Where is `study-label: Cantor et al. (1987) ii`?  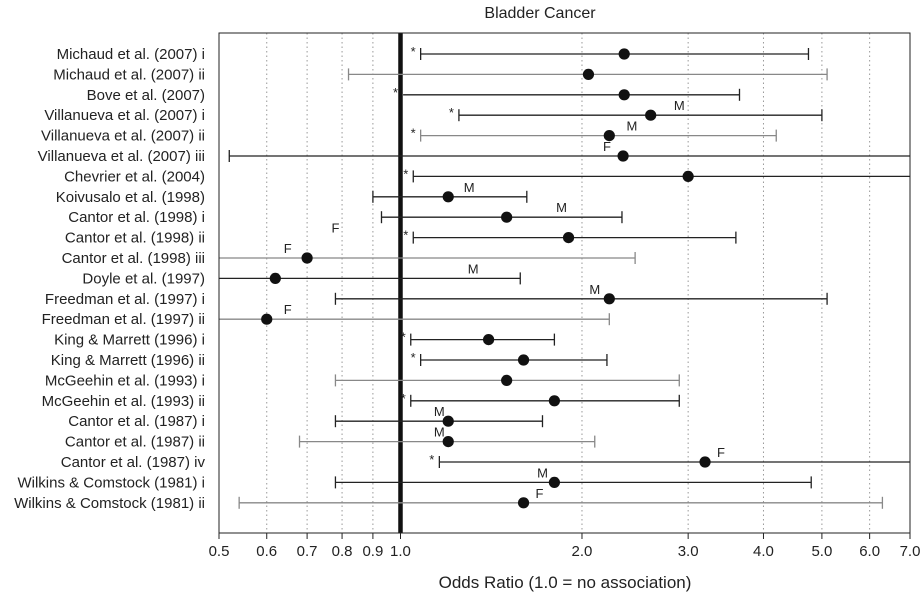 study-label: Cantor et al. (1987) ii is located at coordinates (135, 442).